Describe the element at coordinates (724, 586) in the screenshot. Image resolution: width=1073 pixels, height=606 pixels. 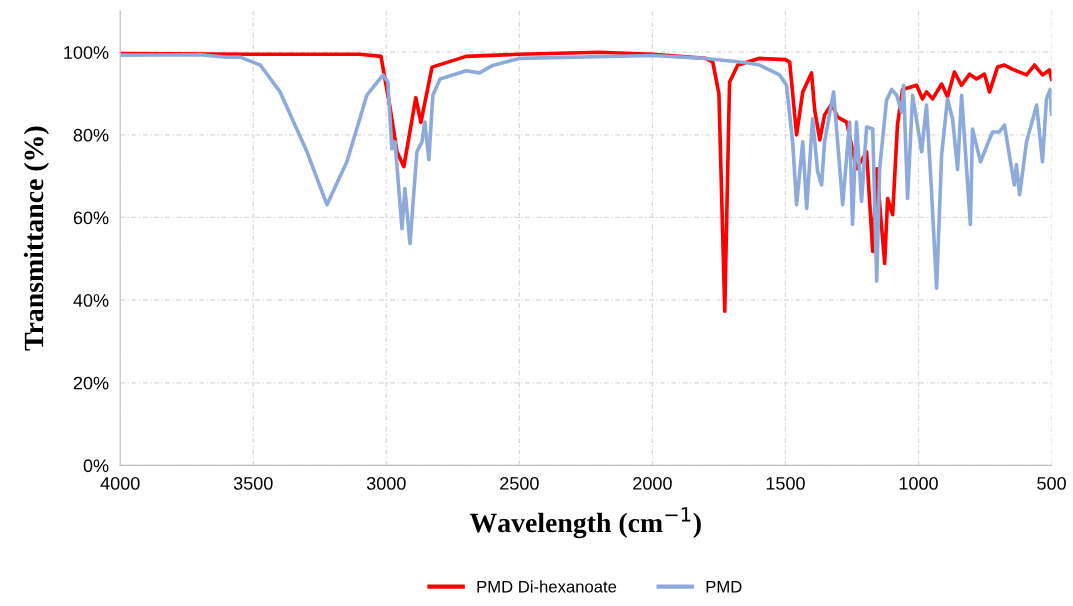
I see `legend-label: PMD` at that location.